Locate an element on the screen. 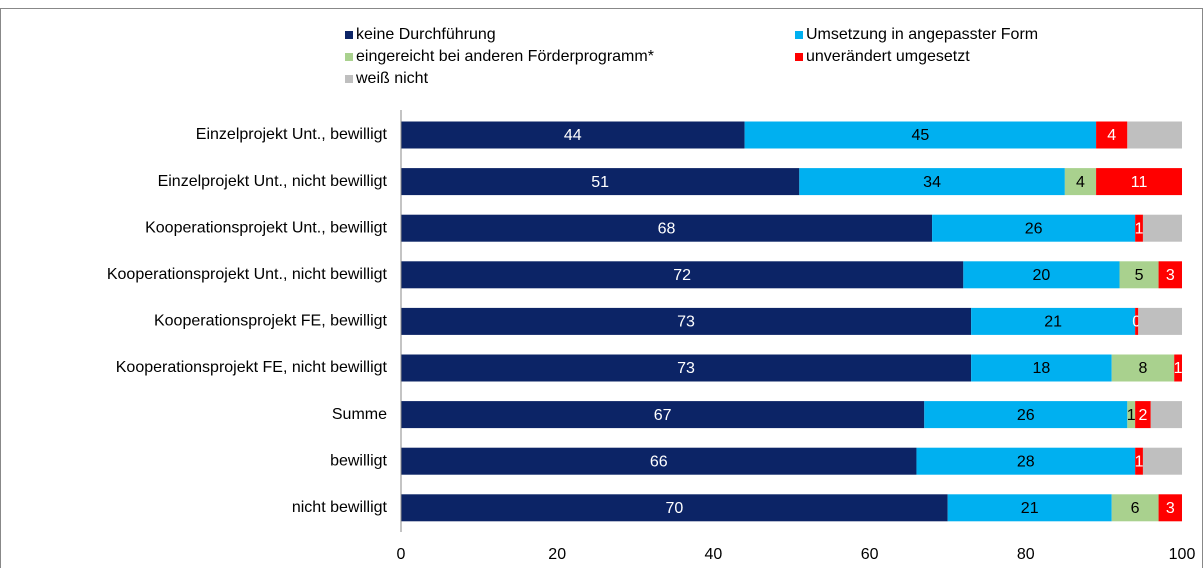 This screenshot has height=568, width=1203. data-label: 34 is located at coordinates (932, 182).